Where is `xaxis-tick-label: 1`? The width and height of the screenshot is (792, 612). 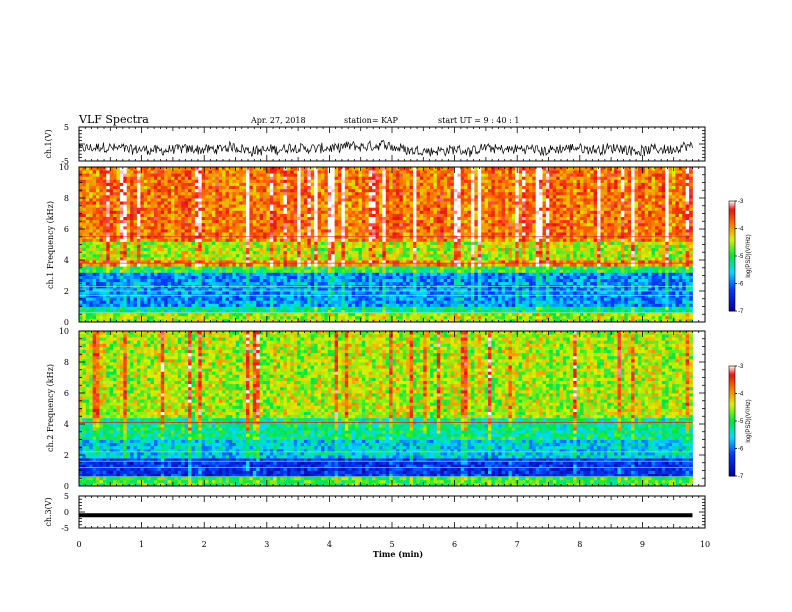
xaxis-tick-label: 1 is located at coordinates (141, 544).